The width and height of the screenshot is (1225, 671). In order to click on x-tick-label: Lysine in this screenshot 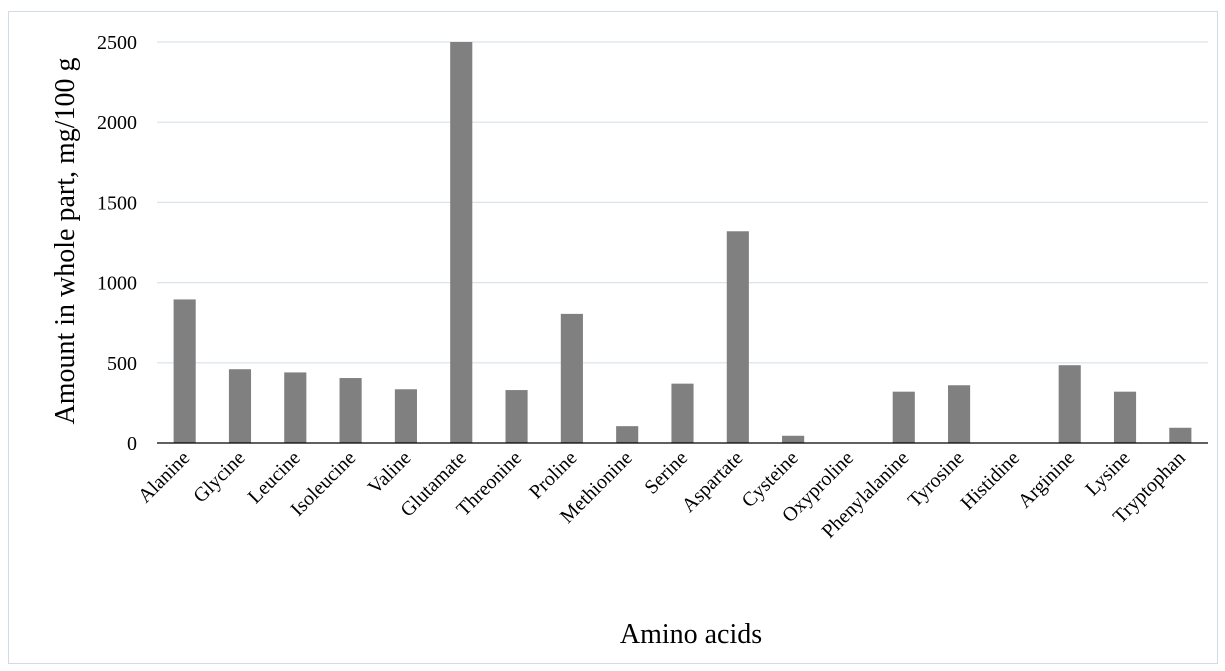, I will do `click(1107, 473)`.